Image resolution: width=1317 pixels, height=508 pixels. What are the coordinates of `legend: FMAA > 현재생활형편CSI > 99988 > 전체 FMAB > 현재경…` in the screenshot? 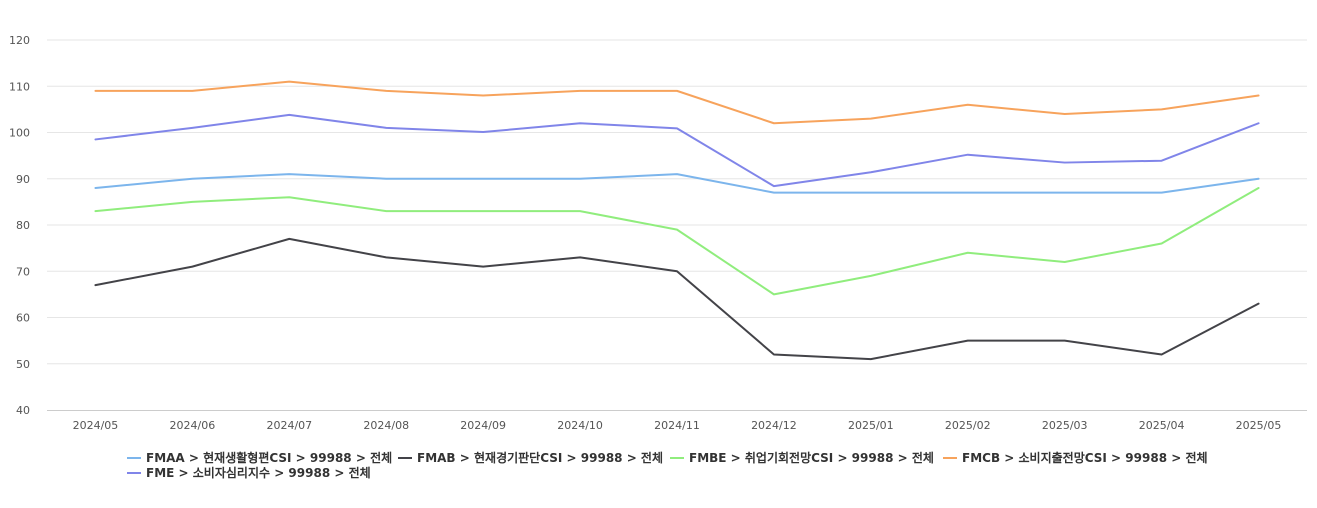 It's located at (667, 465).